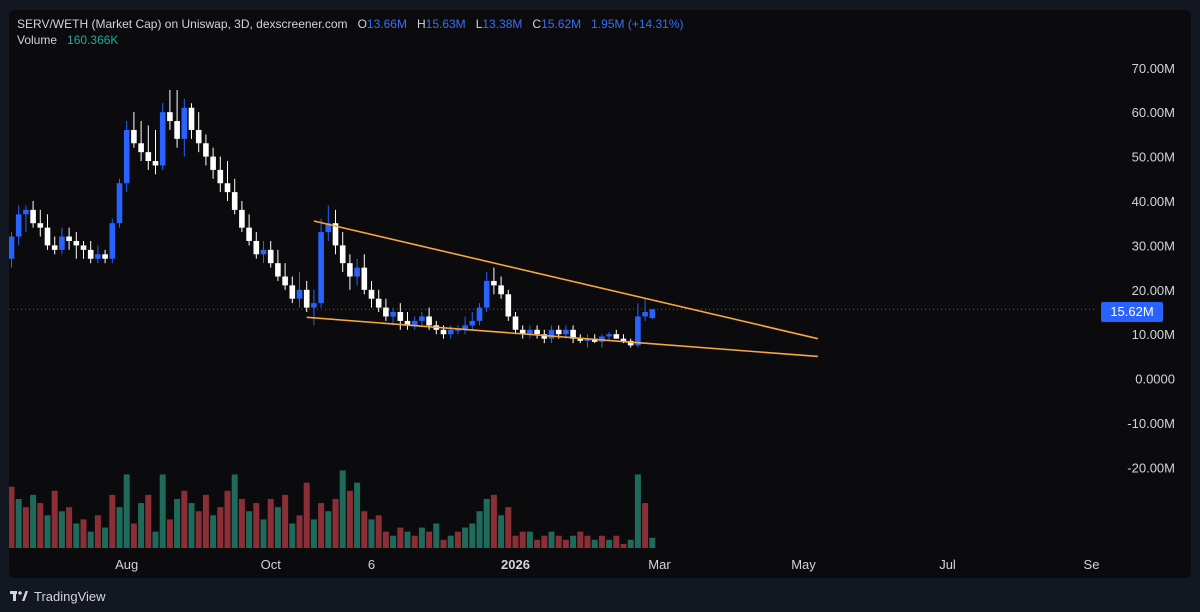 The image size is (1200, 612). Describe the element at coordinates (445, 24) in the screenshot. I see `high-value: 15.63M` at that location.